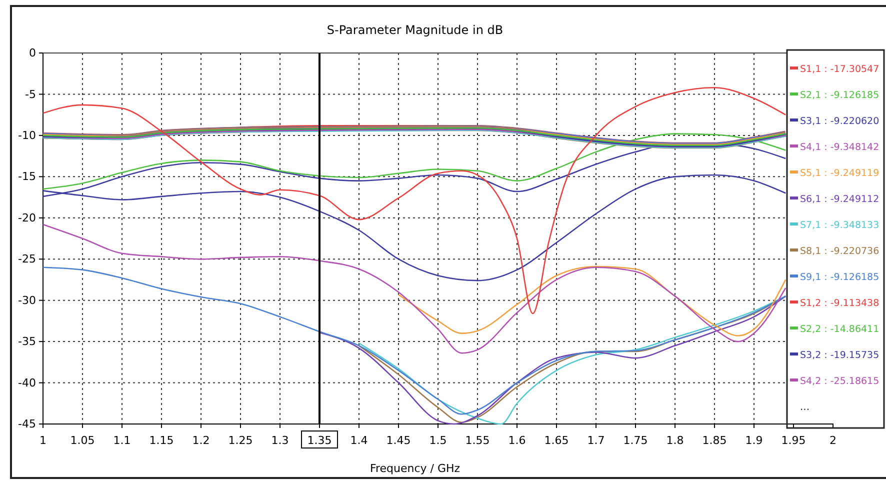 This screenshot has width=886, height=483. What do you see at coordinates (840, 69) in the screenshot?
I see `legend-label: S1,1 : -17.30547` at bounding box center [840, 69].